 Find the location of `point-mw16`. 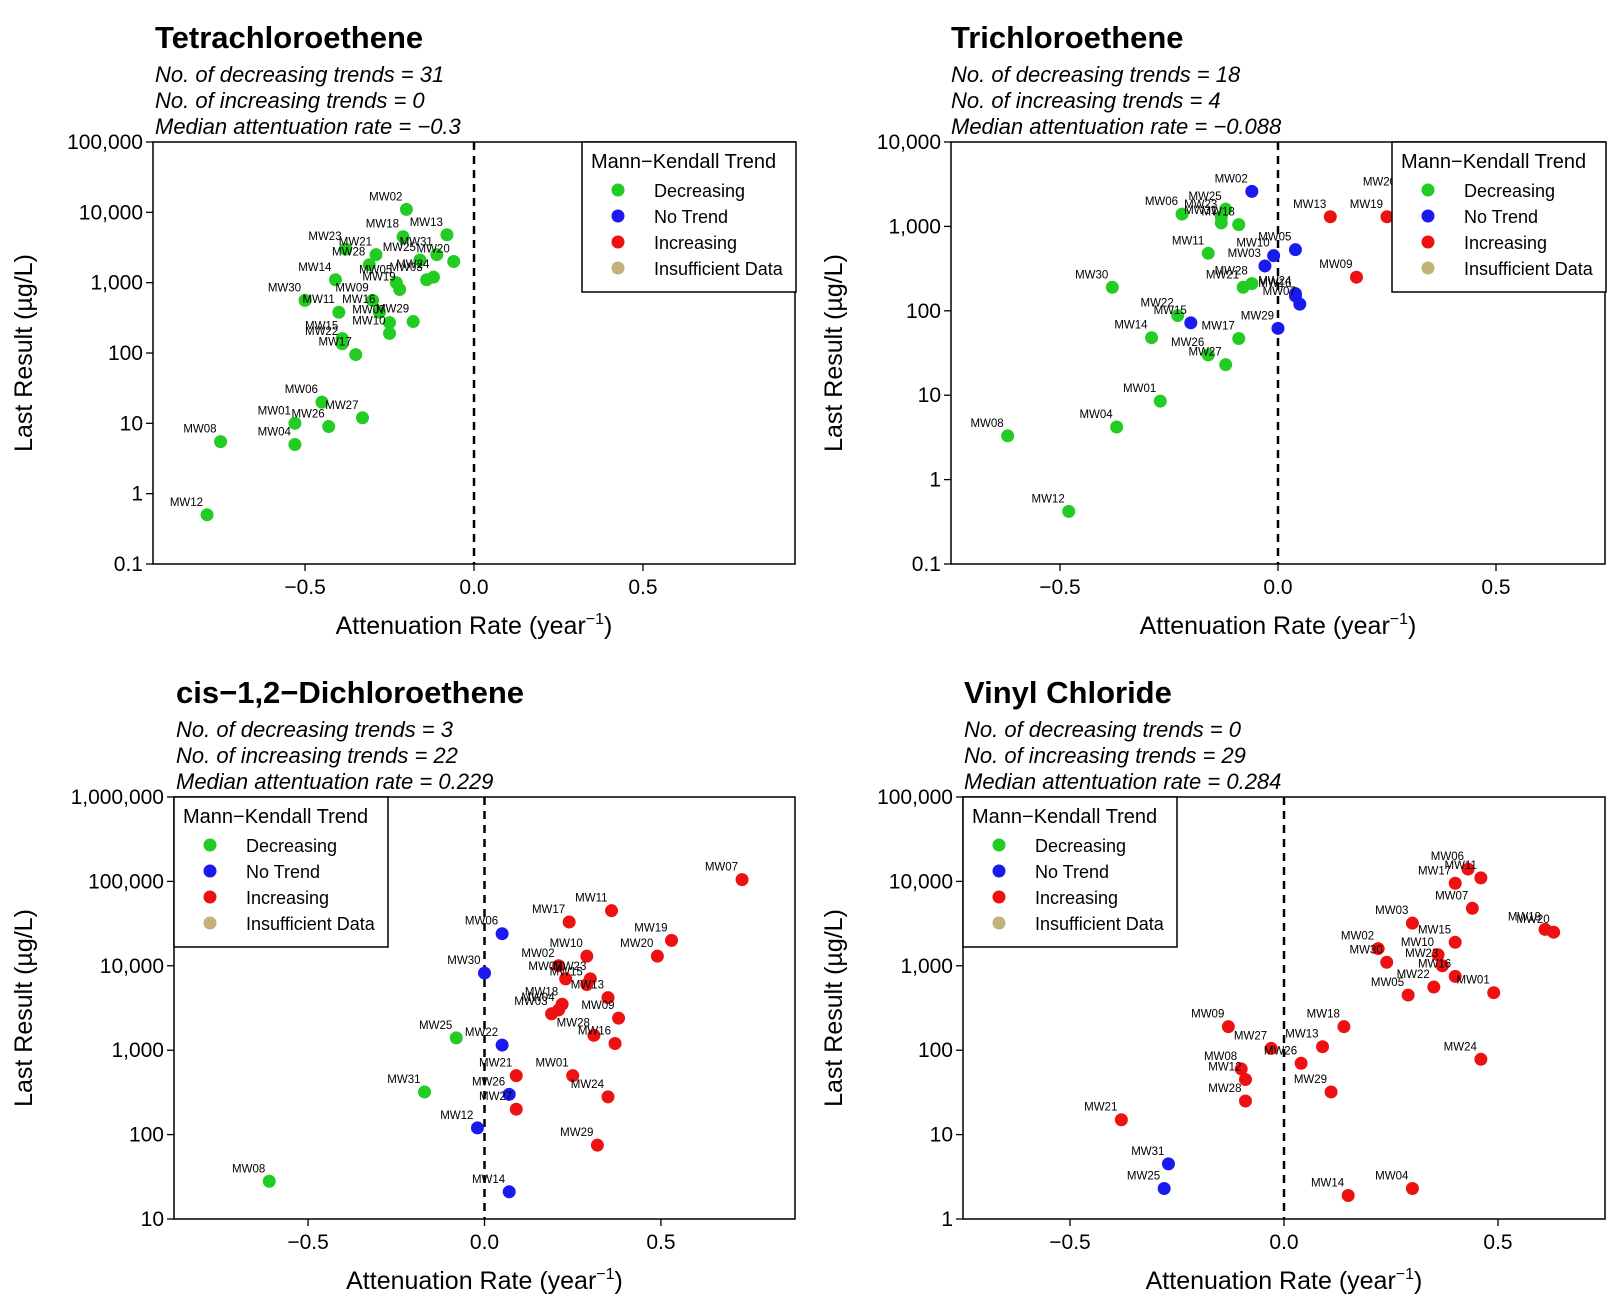

point-mw16 is located at coordinates (1455, 976).